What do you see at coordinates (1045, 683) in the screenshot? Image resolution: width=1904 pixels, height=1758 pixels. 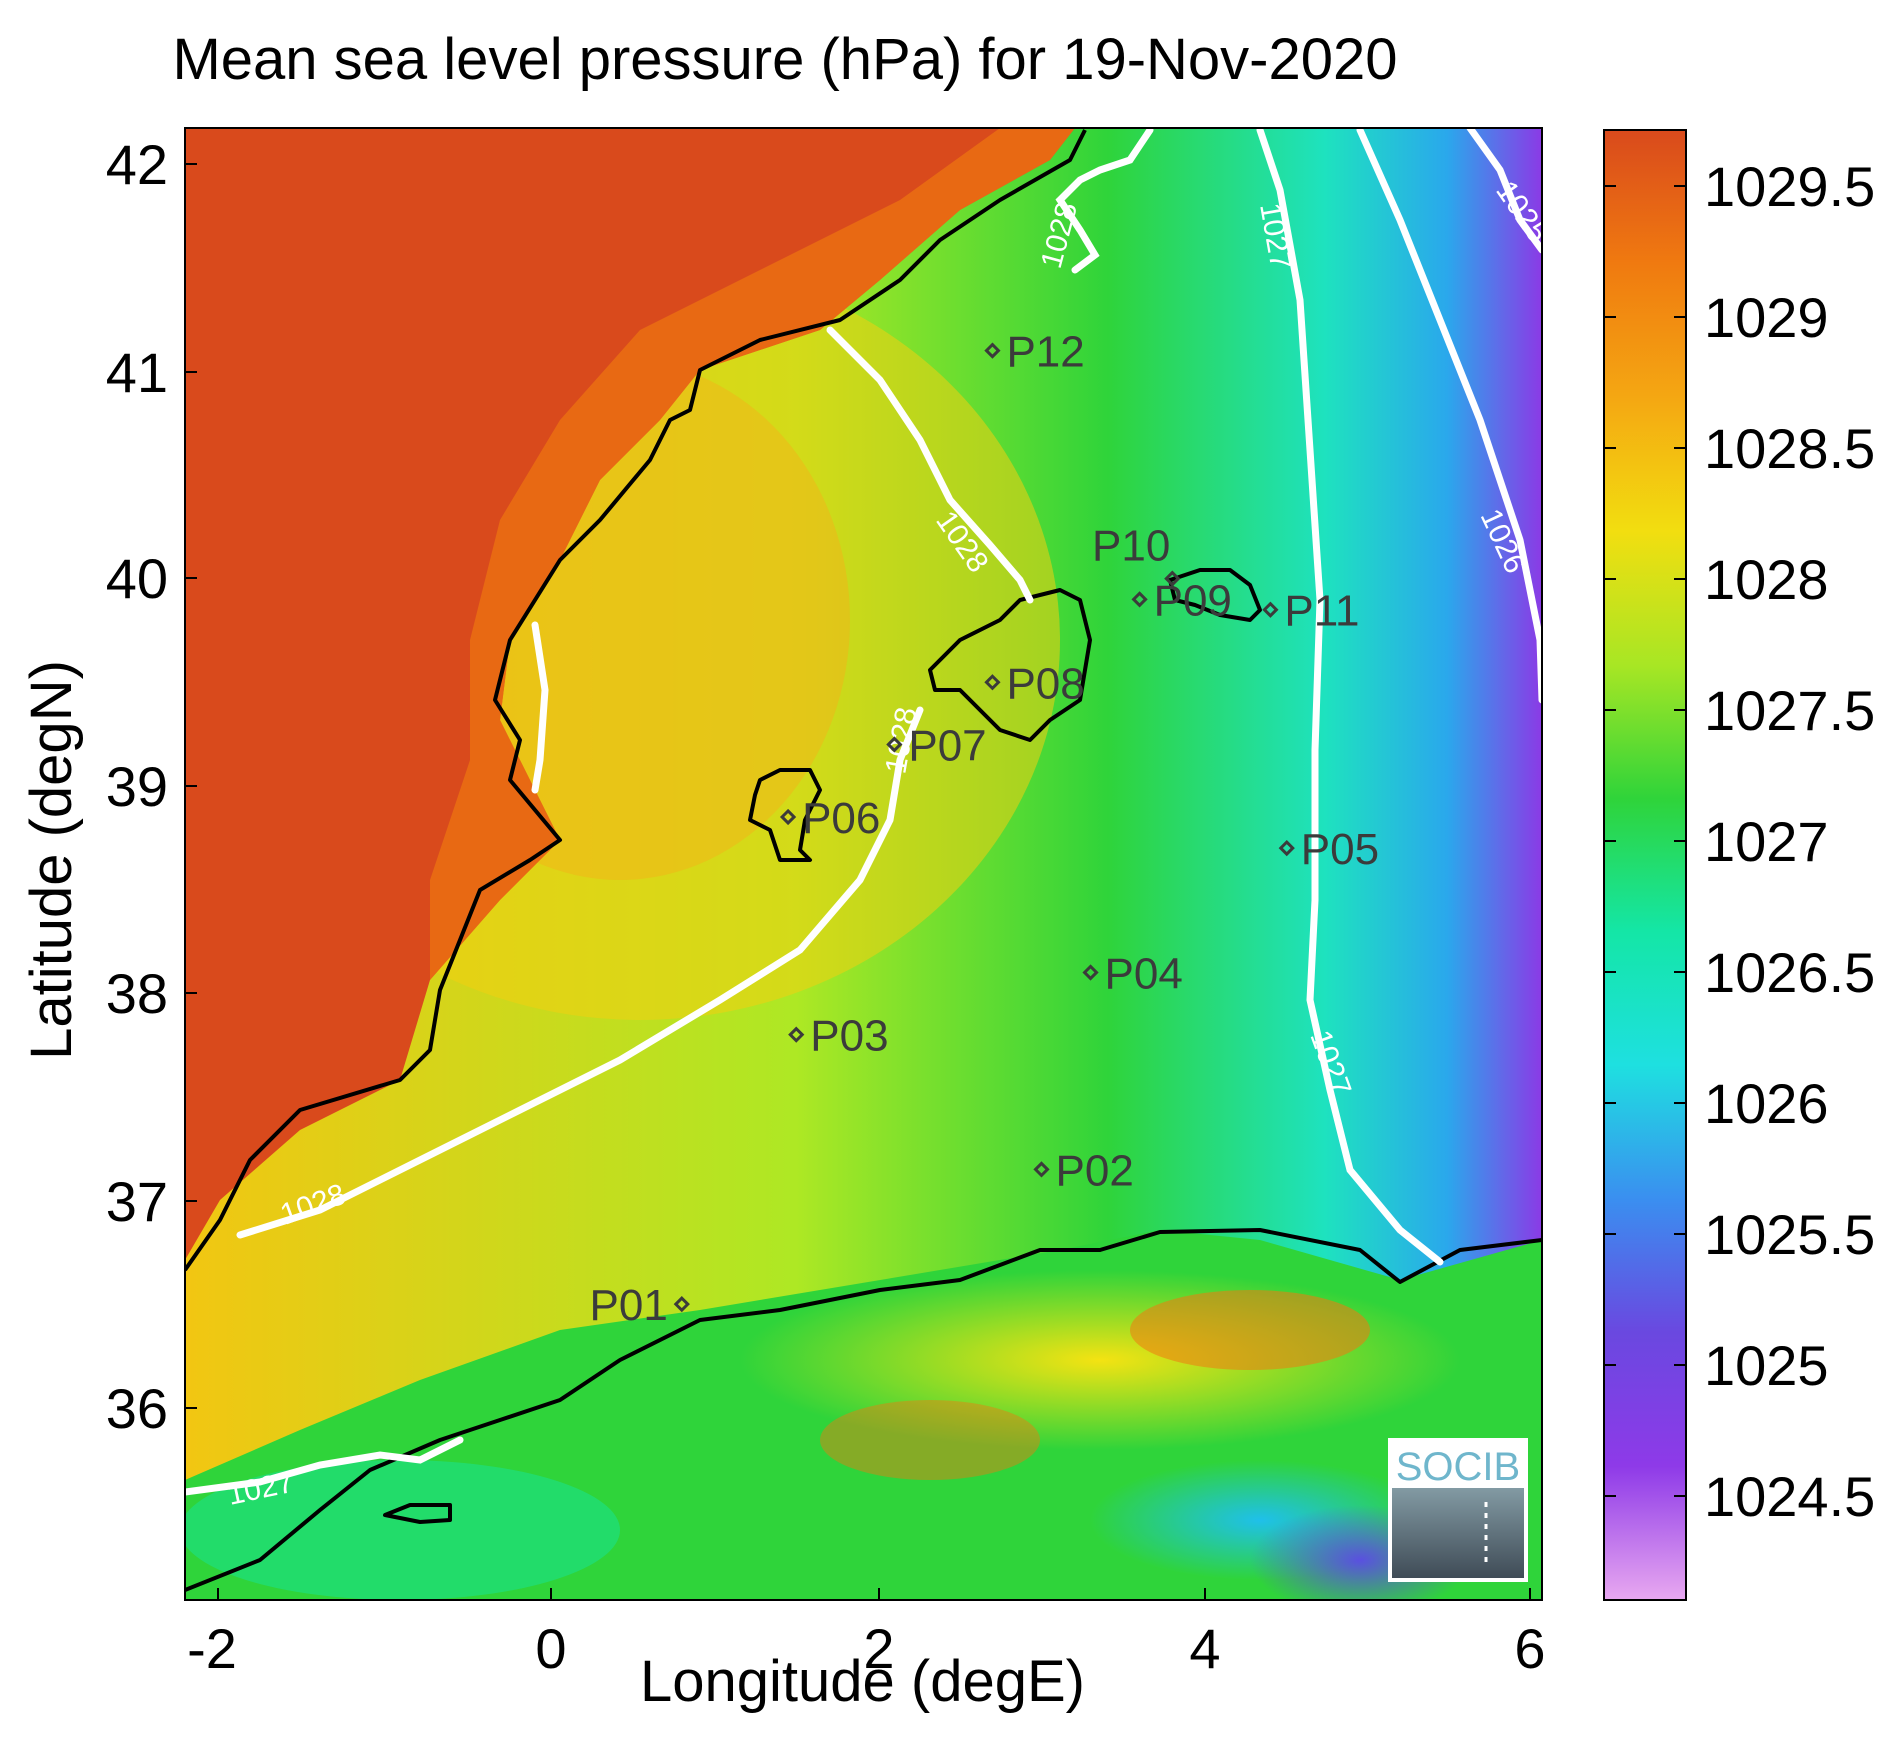 I see `station-label: P08` at bounding box center [1045, 683].